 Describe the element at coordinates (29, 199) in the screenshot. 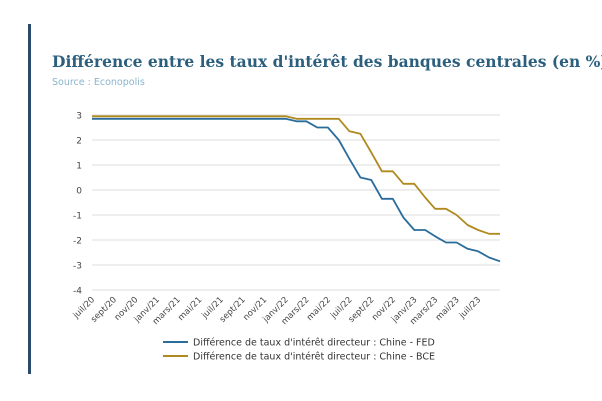

I see `accent-bar` at that location.